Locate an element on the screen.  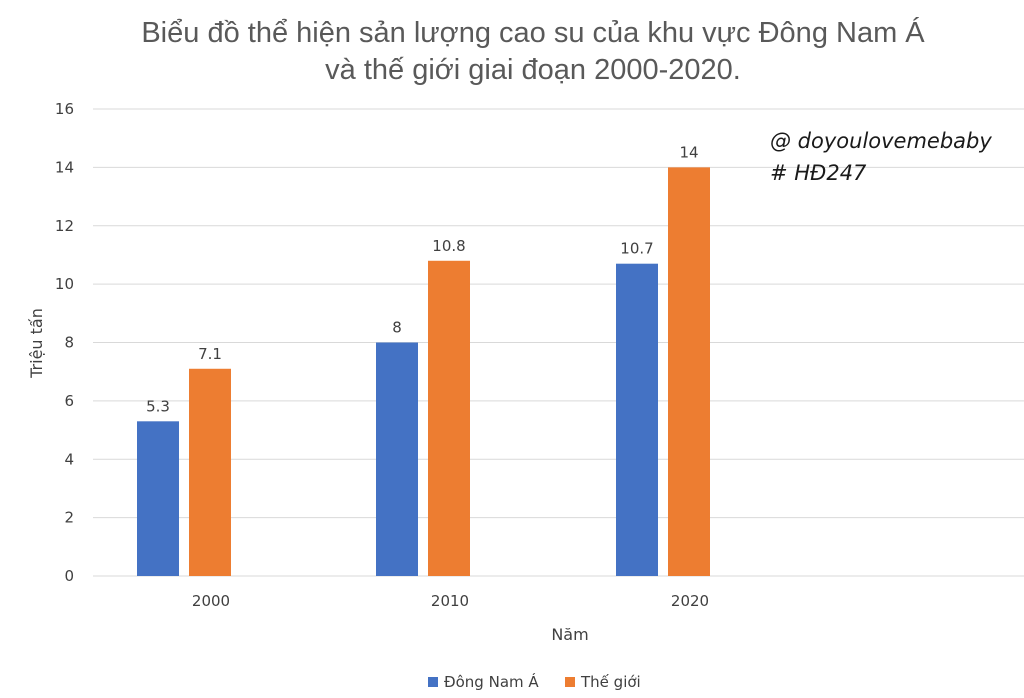
y-axis-ticks: 0 2 4 6 8 10 12 14 16 is located at coordinates (64, 342).